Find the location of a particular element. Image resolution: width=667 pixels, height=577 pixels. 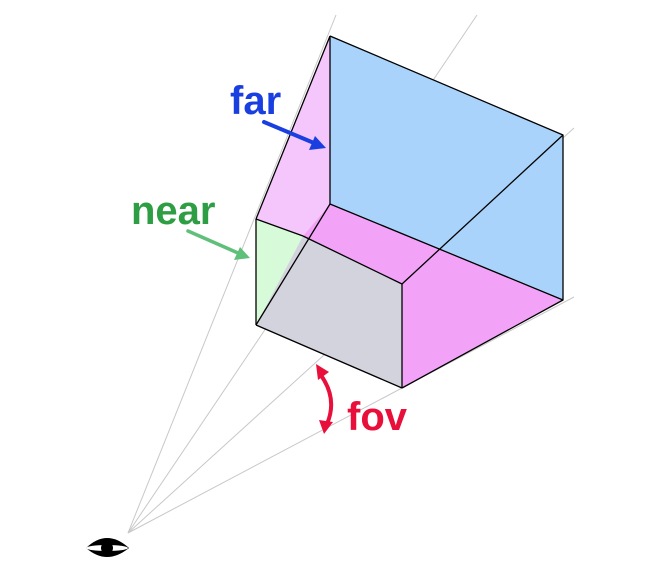

eye-icon is located at coordinates (107, 547).